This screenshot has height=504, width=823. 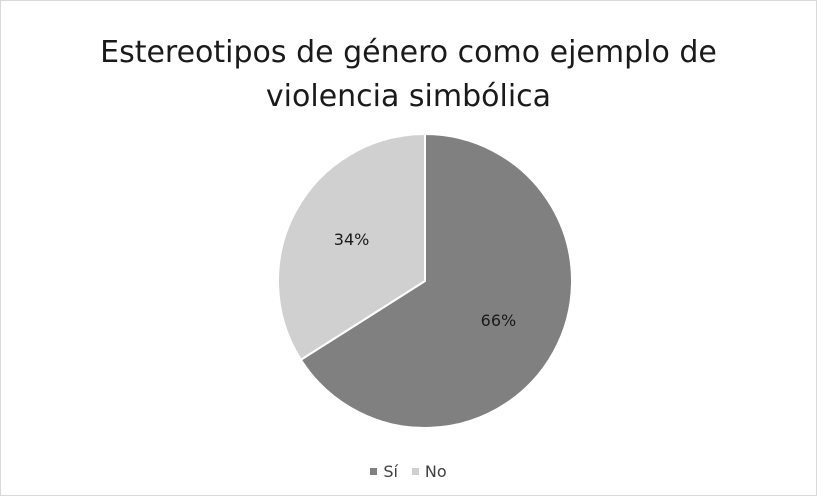 What do you see at coordinates (408, 471) in the screenshot?
I see `legend: Sí No` at bounding box center [408, 471].